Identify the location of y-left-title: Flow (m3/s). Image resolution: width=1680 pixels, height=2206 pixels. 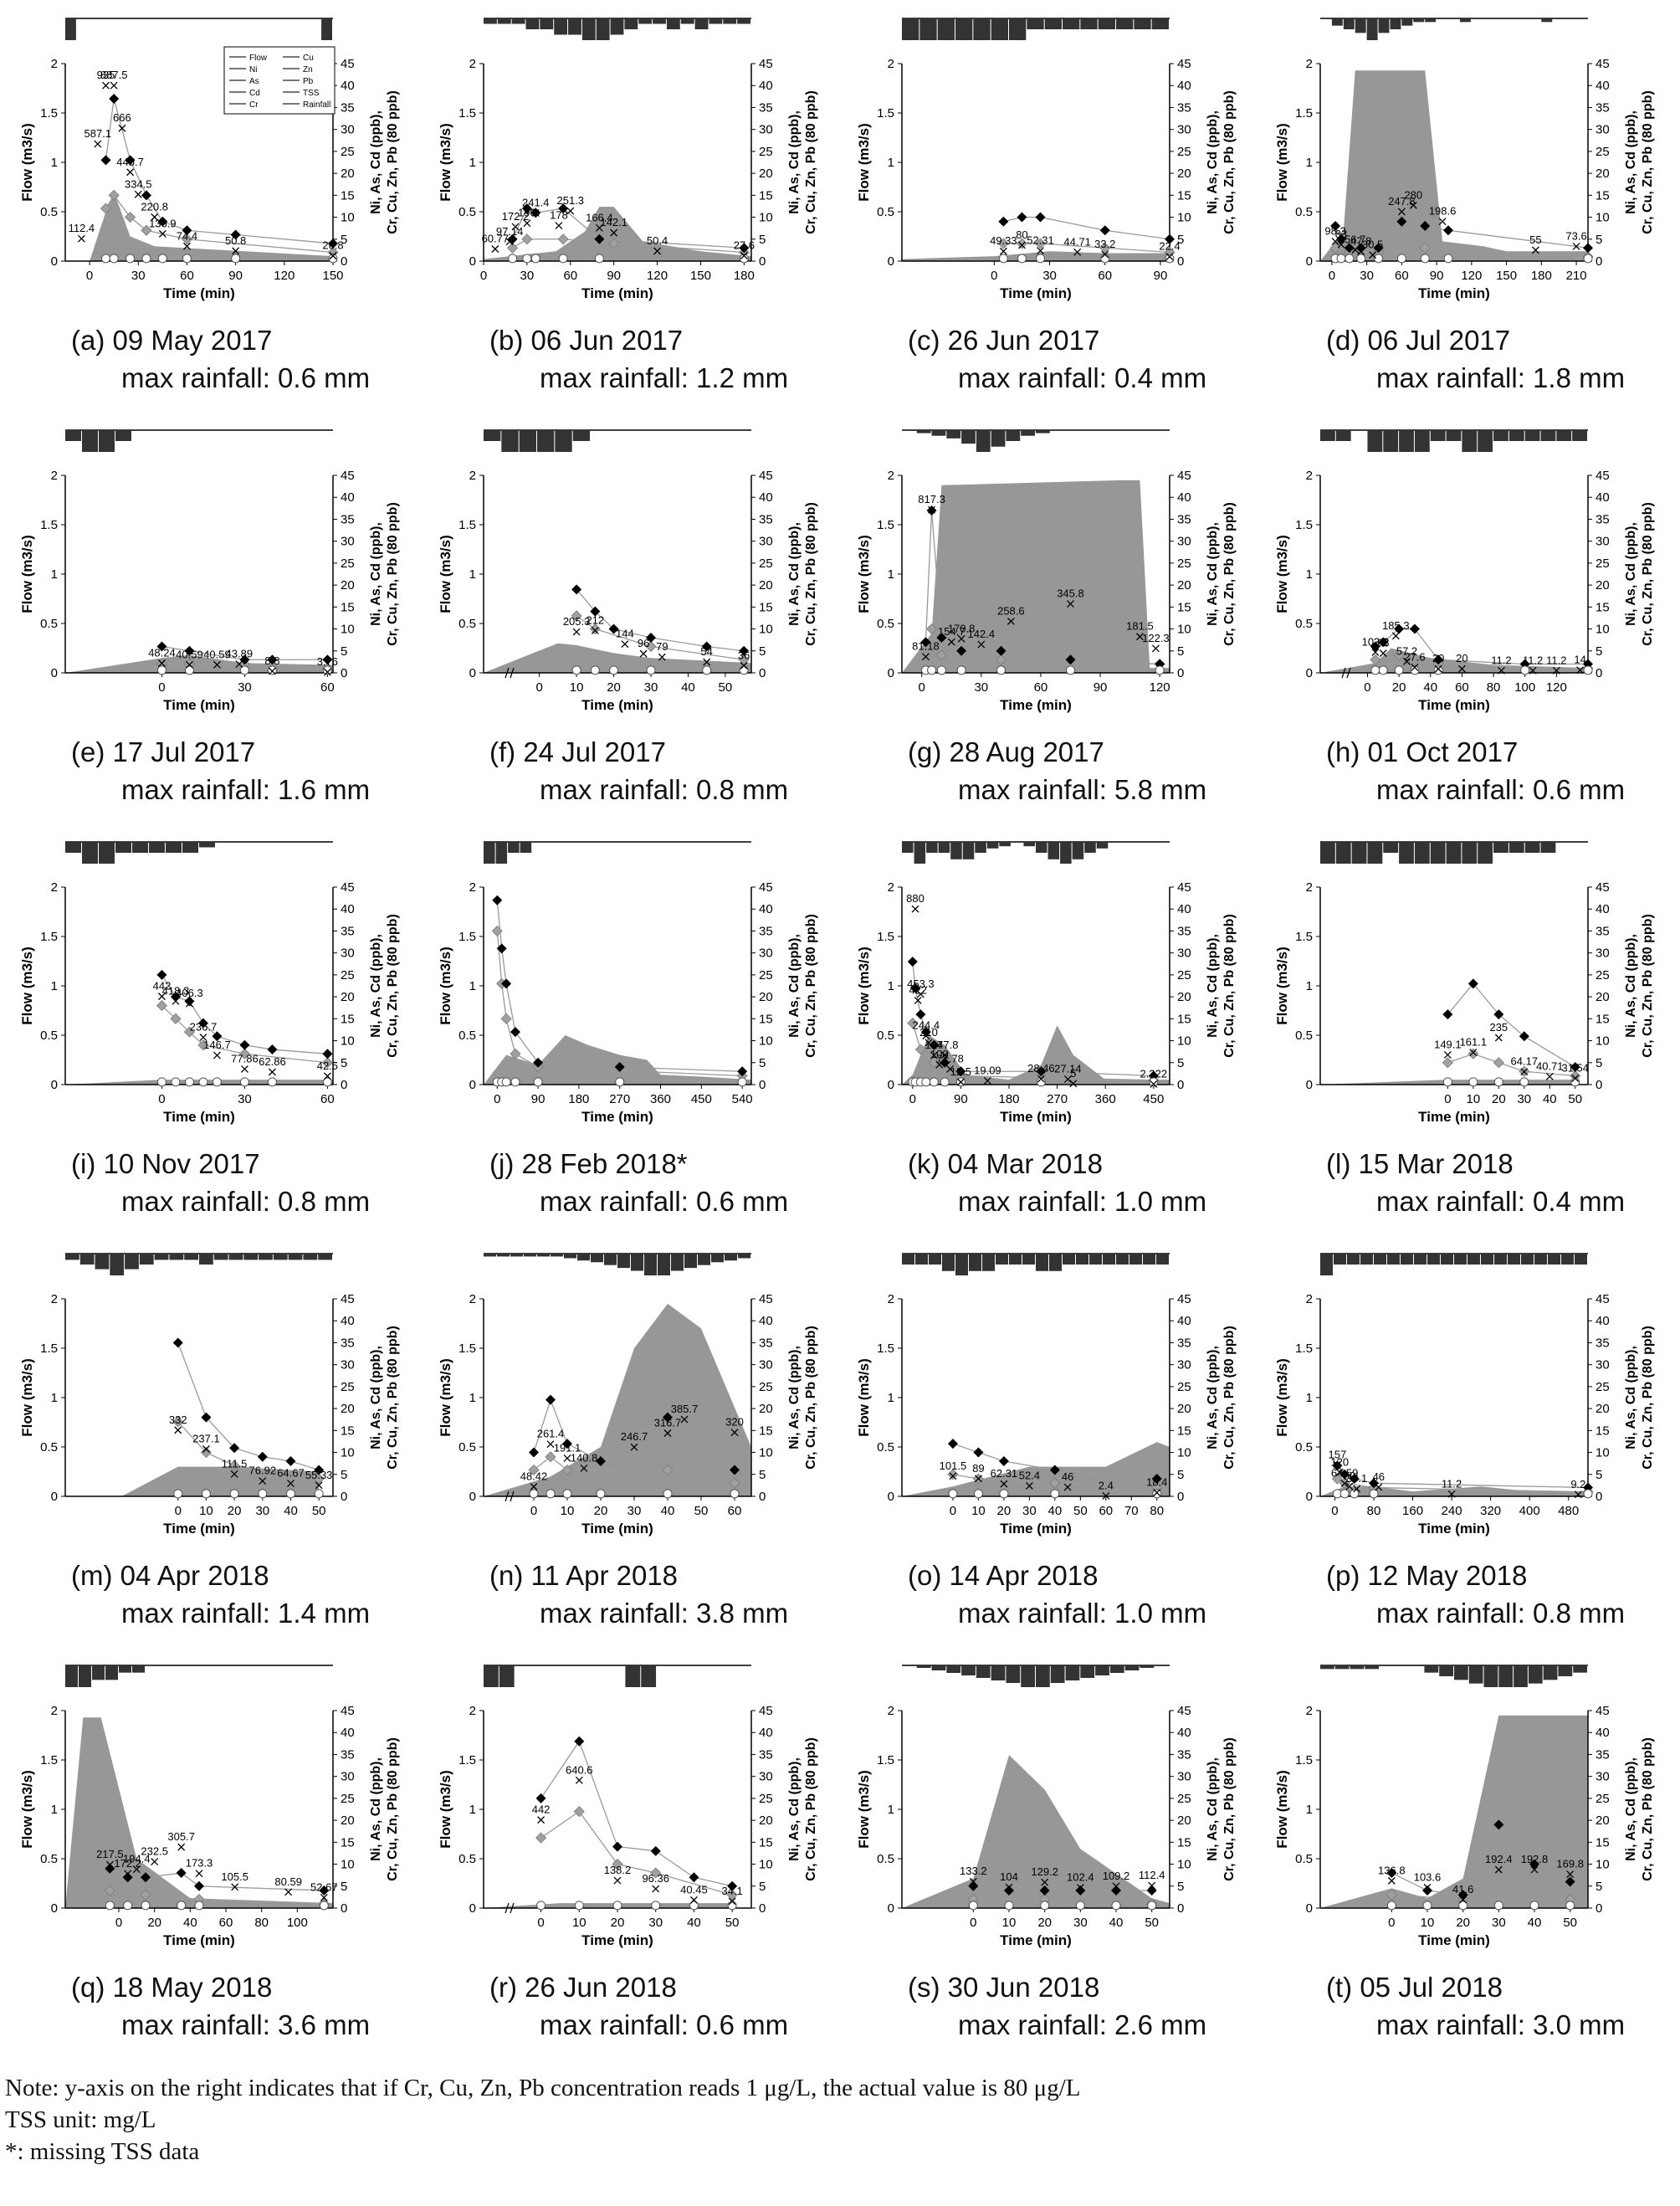
(1282, 986).